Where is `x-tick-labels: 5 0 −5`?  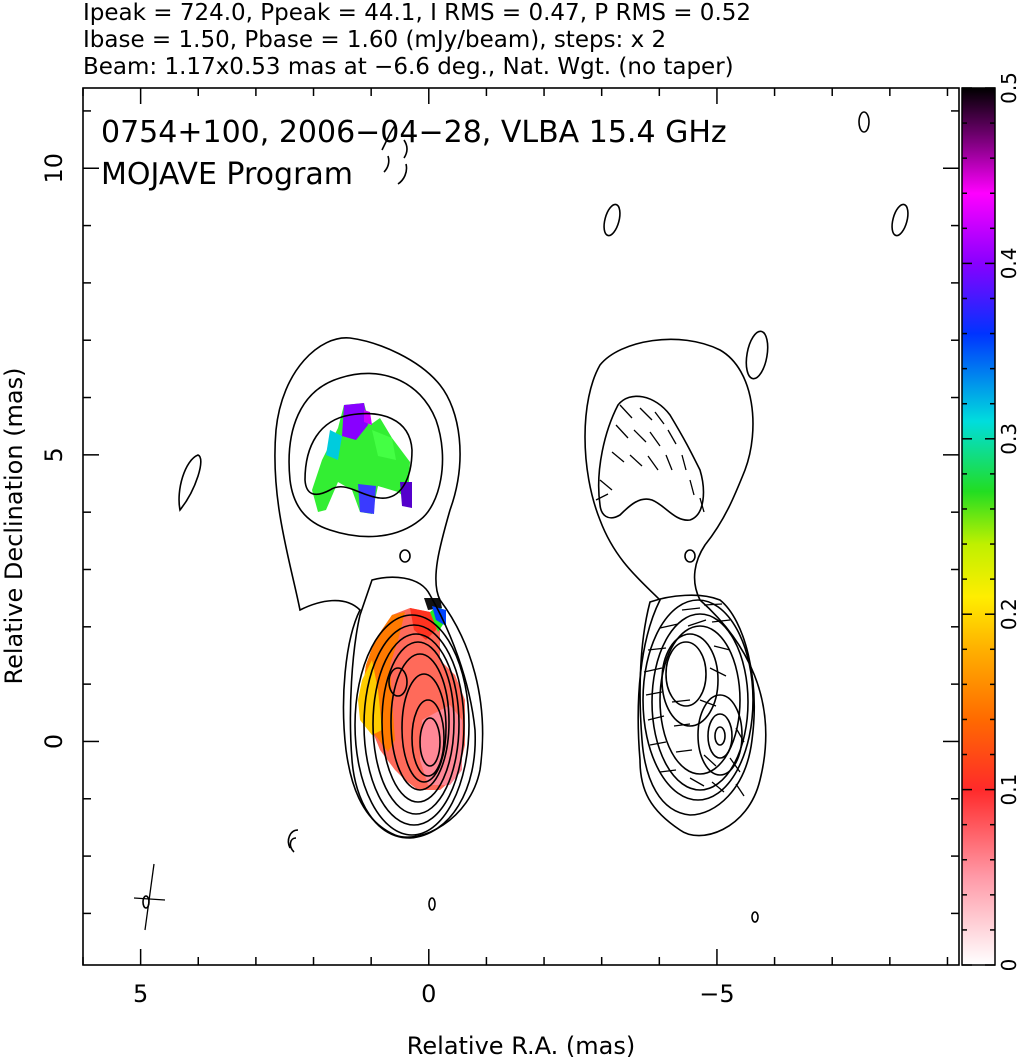
x-tick-labels: 5 0 −5 is located at coordinates (434, 994).